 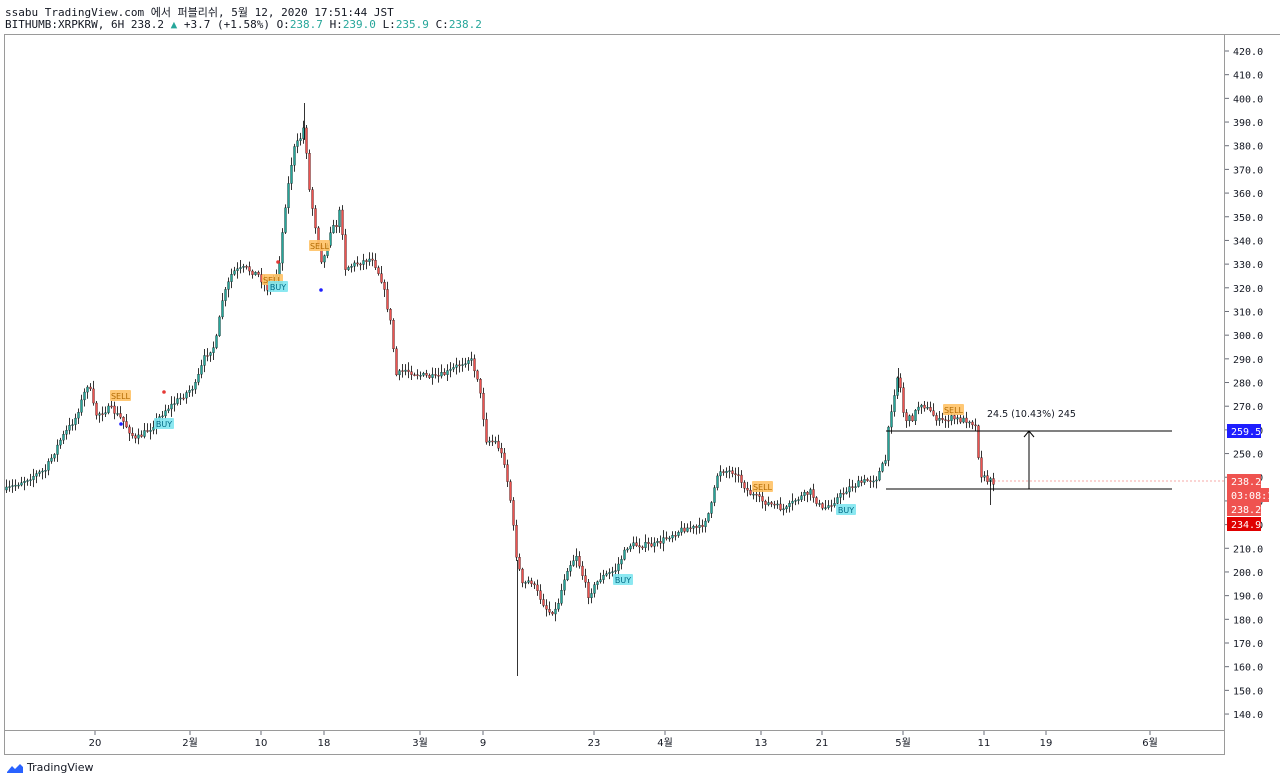 What do you see at coordinates (954, 410) in the screenshot?
I see `sell-signal-label: SELL` at bounding box center [954, 410].